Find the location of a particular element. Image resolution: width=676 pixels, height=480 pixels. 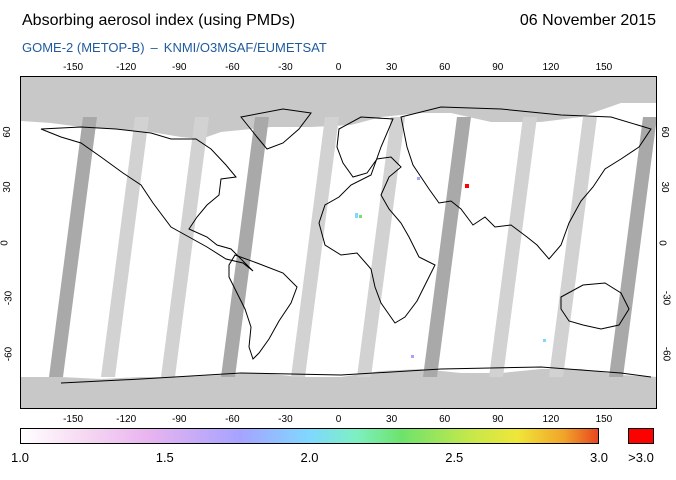

lon-tick-top-5: 0 is located at coordinates (338, 67).